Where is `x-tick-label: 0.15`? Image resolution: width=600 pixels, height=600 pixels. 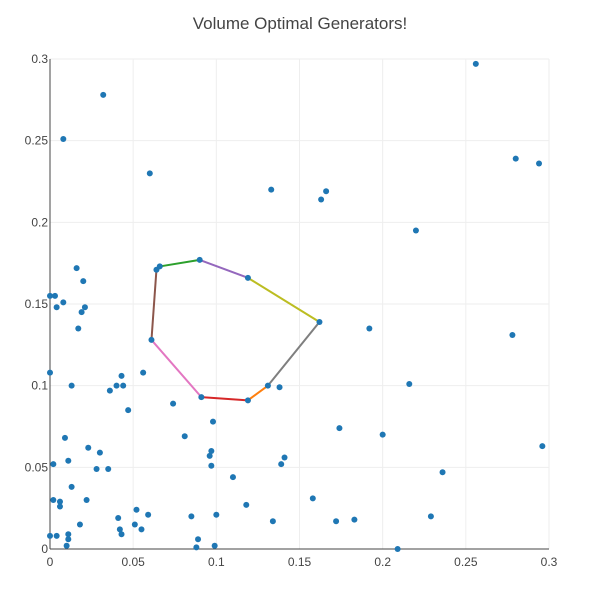
x-tick-label: 0.15 is located at coordinates (300, 562).